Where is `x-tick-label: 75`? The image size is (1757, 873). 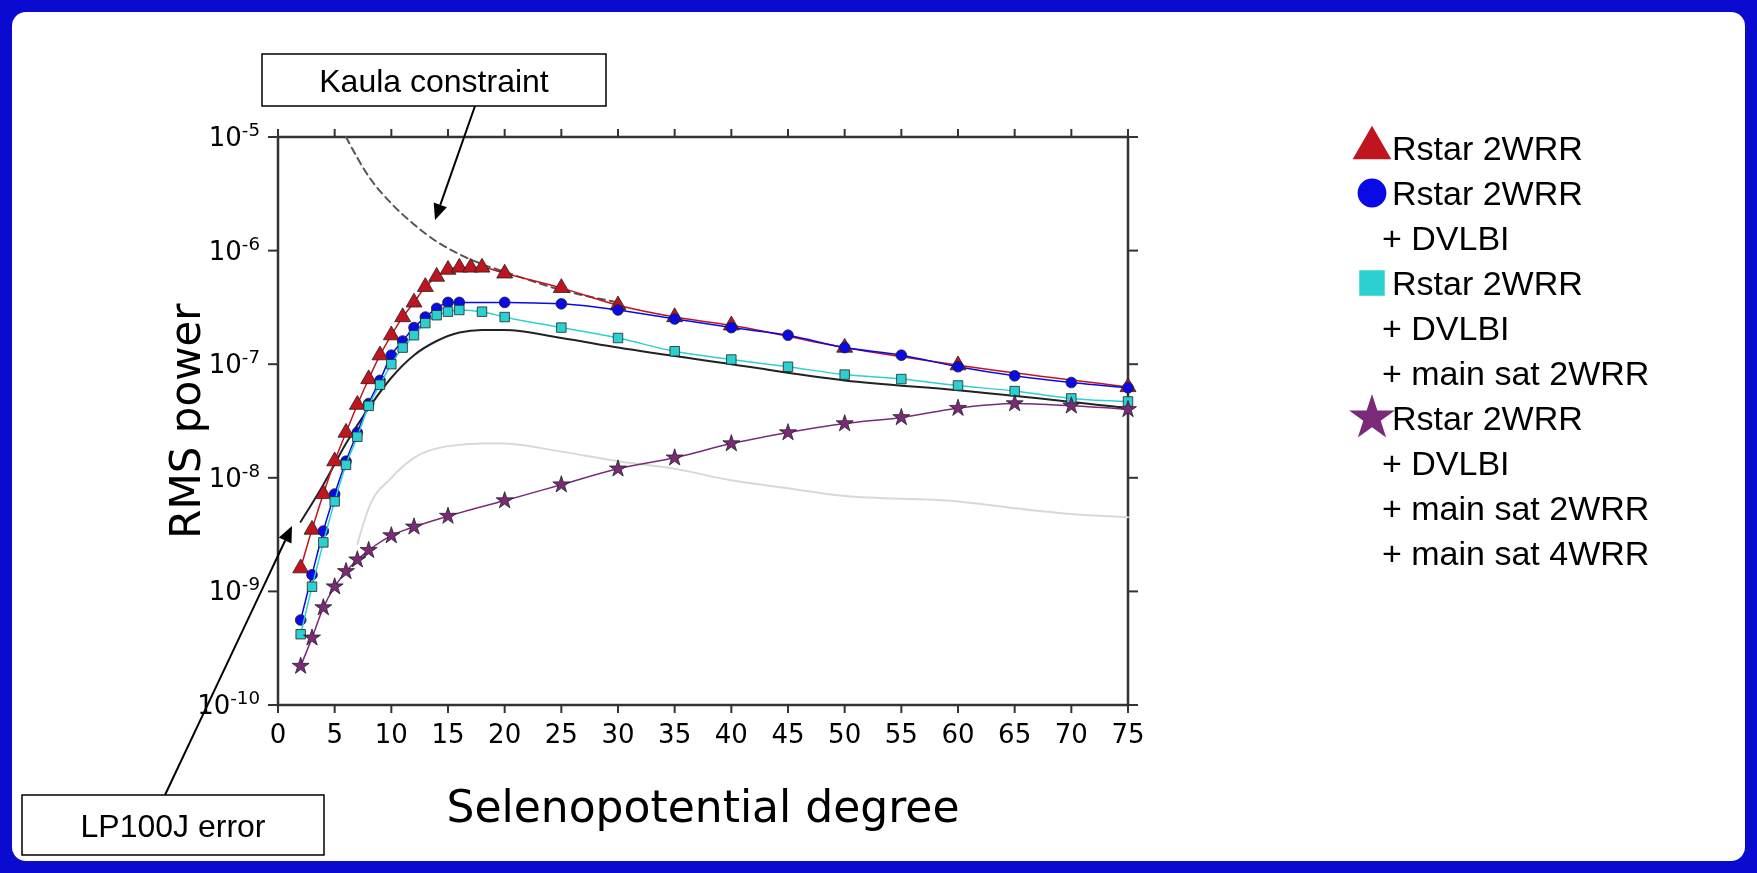 x-tick-label: 75 is located at coordinates (1128, 734).